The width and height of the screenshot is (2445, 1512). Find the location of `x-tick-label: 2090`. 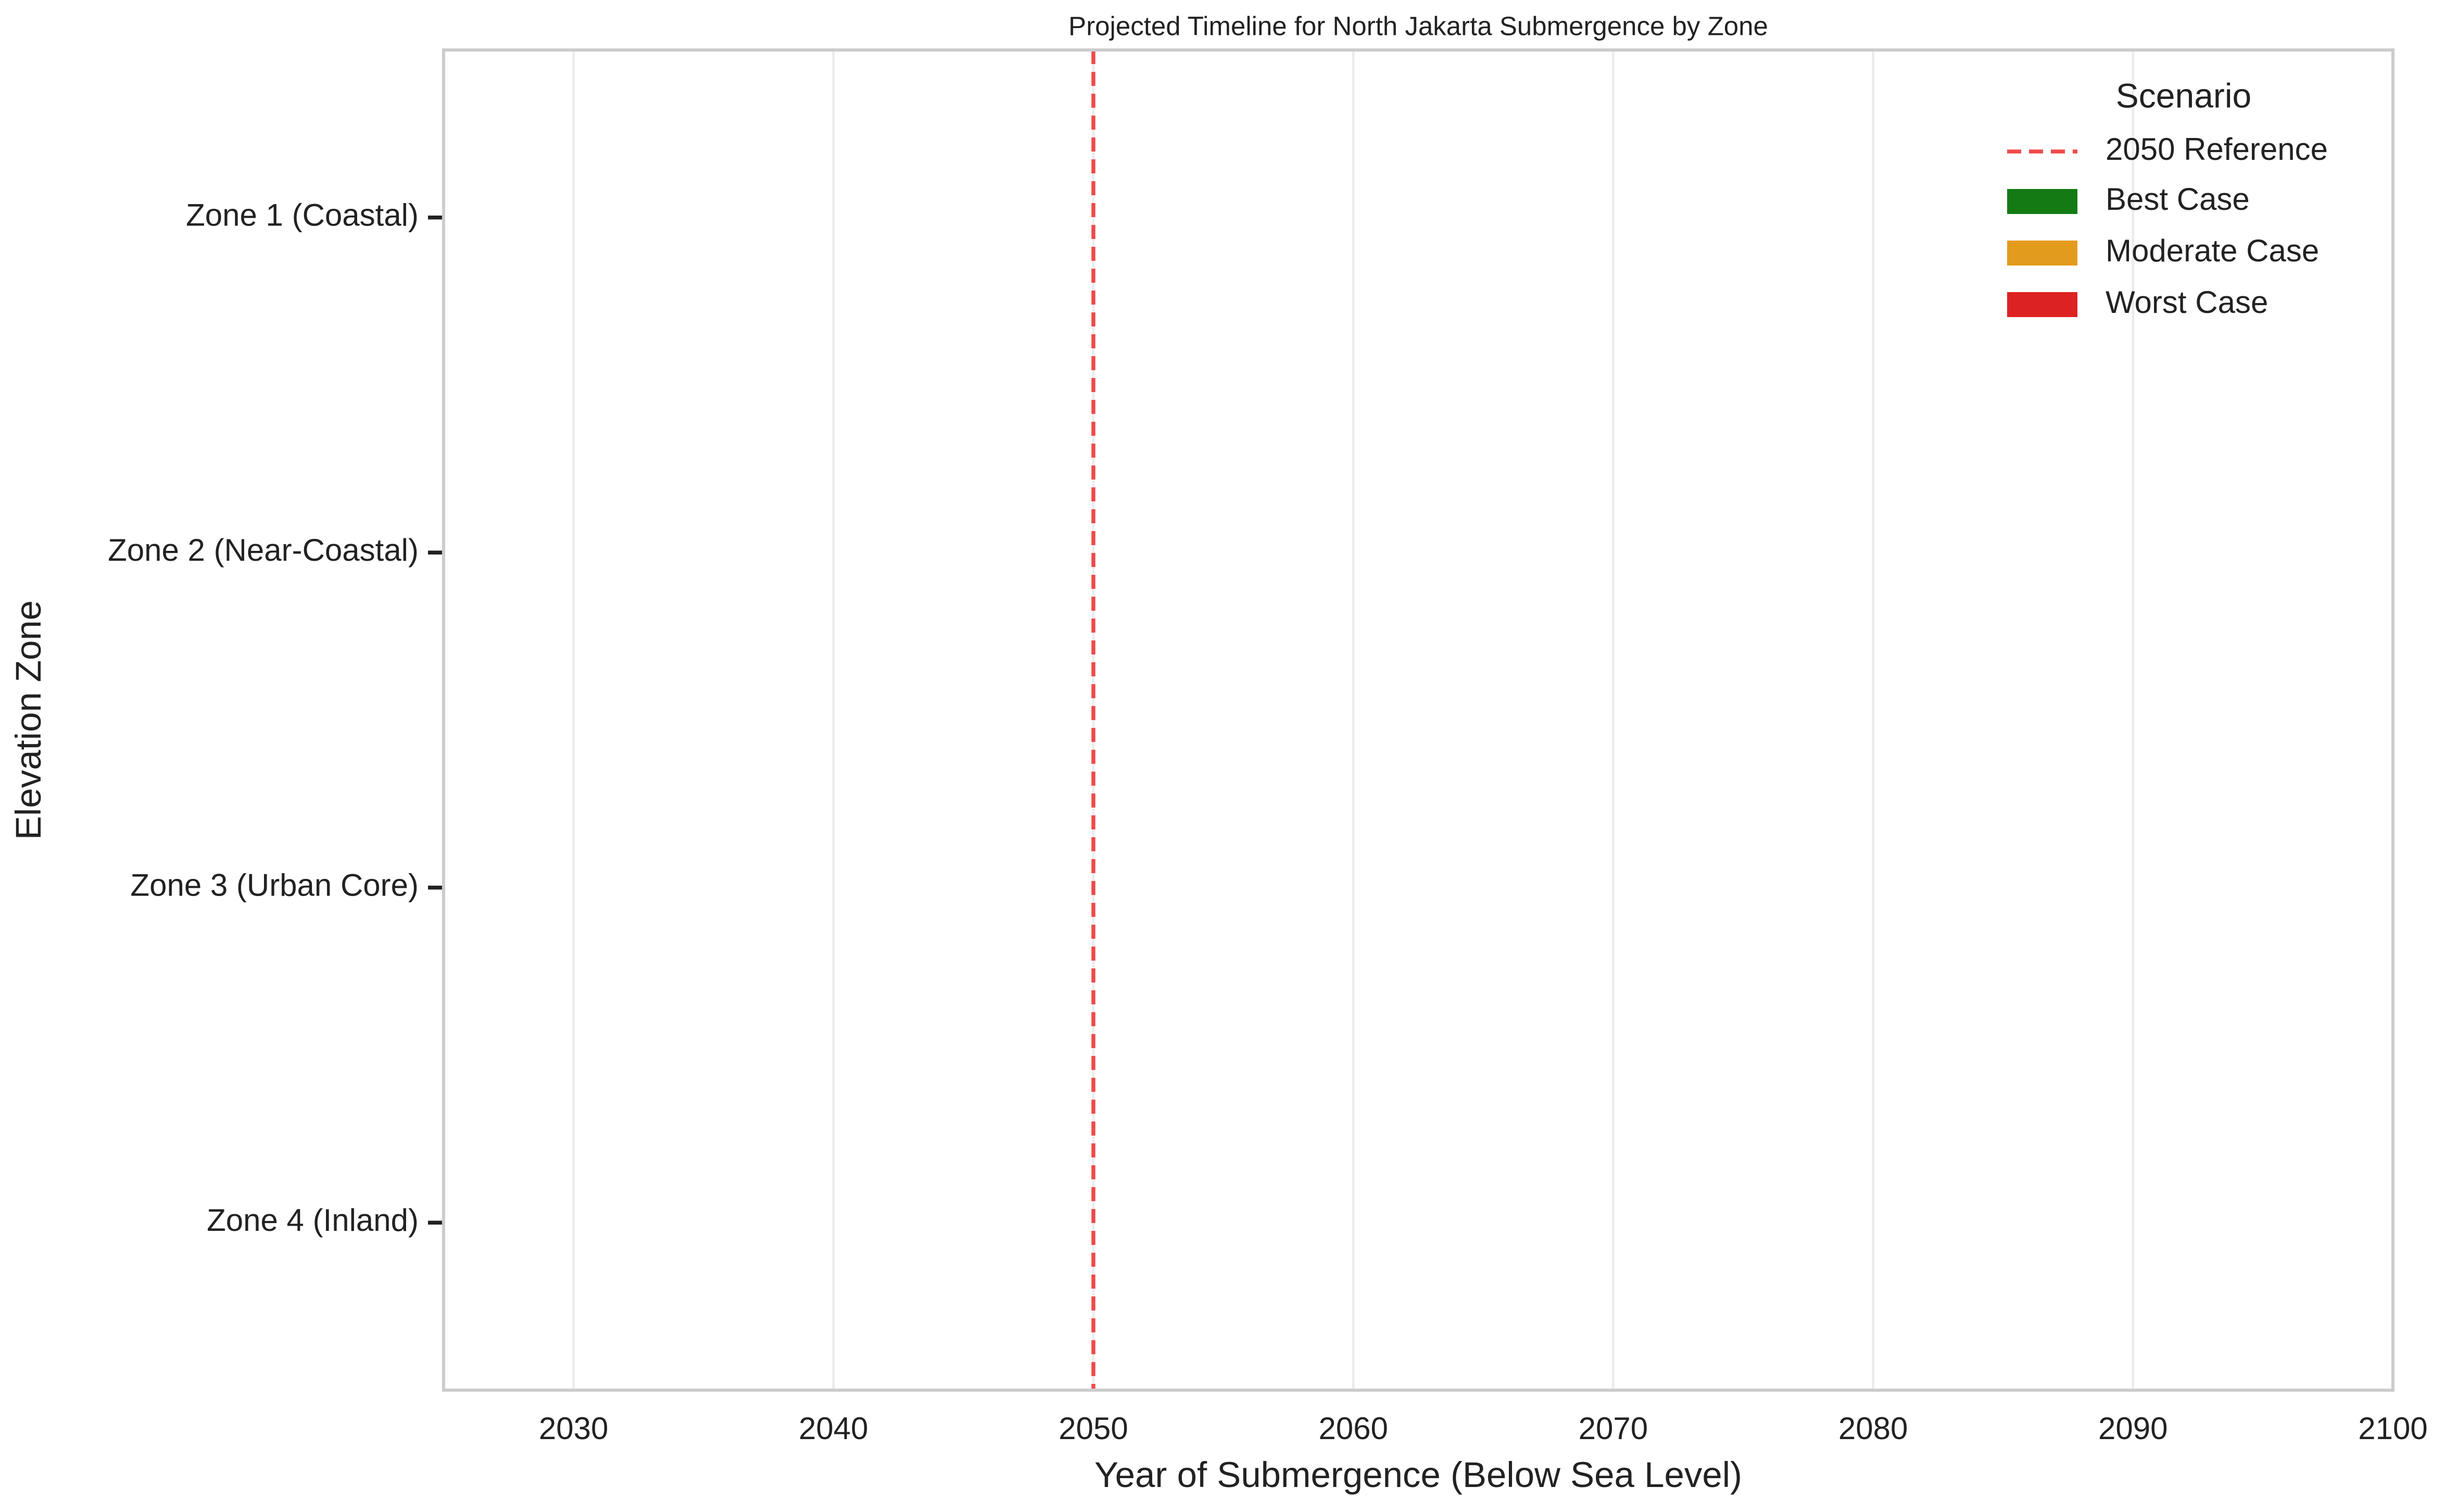

x-tick-label: 2090 is located at coordinates (2132, 1428).